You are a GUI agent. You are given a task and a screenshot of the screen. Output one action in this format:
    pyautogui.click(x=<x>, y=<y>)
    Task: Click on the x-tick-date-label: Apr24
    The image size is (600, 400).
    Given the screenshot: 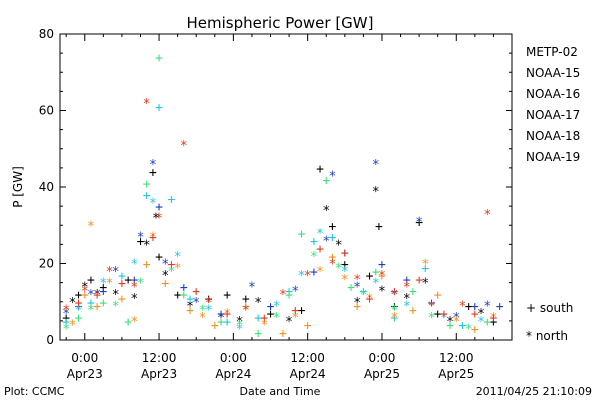 What is the action you would take?
    pyautogui.click(x=308, y=374)
    